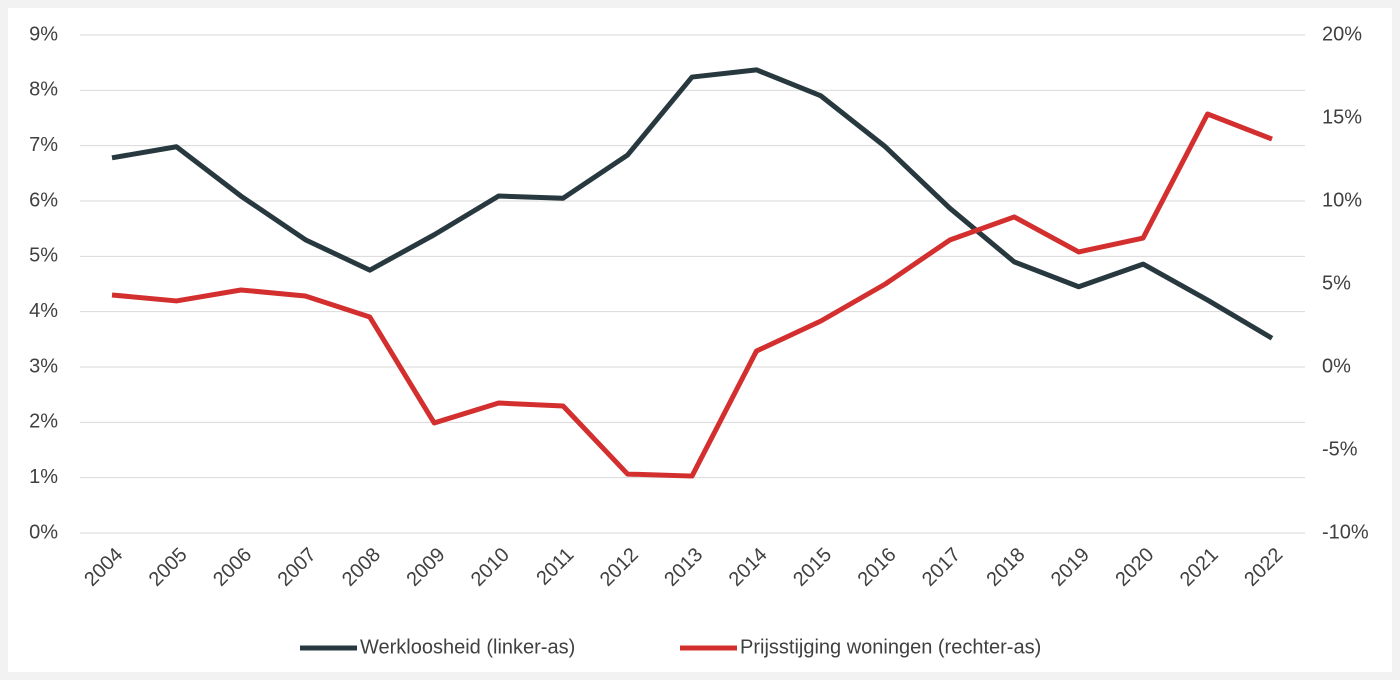 This screenshot has height=680, width=1400. I want to click on y-tick-label: 3%, so click(43, 366).